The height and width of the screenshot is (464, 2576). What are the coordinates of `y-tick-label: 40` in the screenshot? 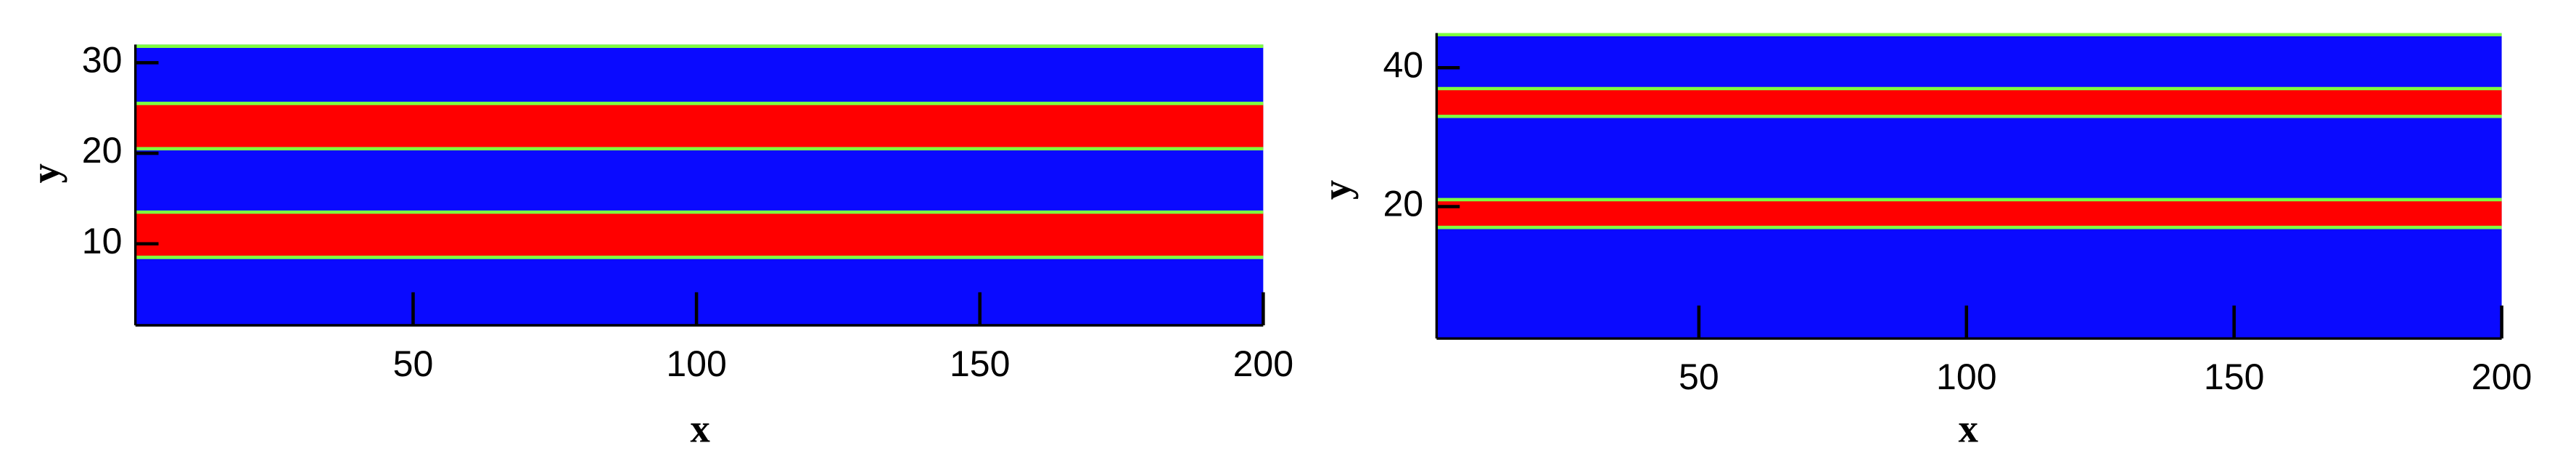 It's located at (1403, 65).